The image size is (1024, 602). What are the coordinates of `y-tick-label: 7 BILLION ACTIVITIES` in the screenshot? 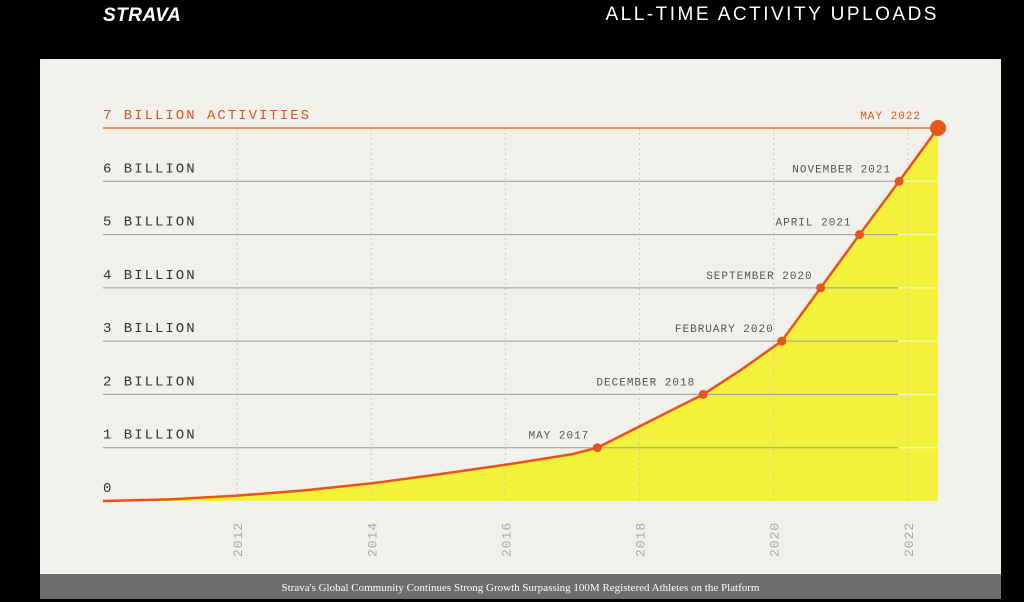 It's located at (207, 116).